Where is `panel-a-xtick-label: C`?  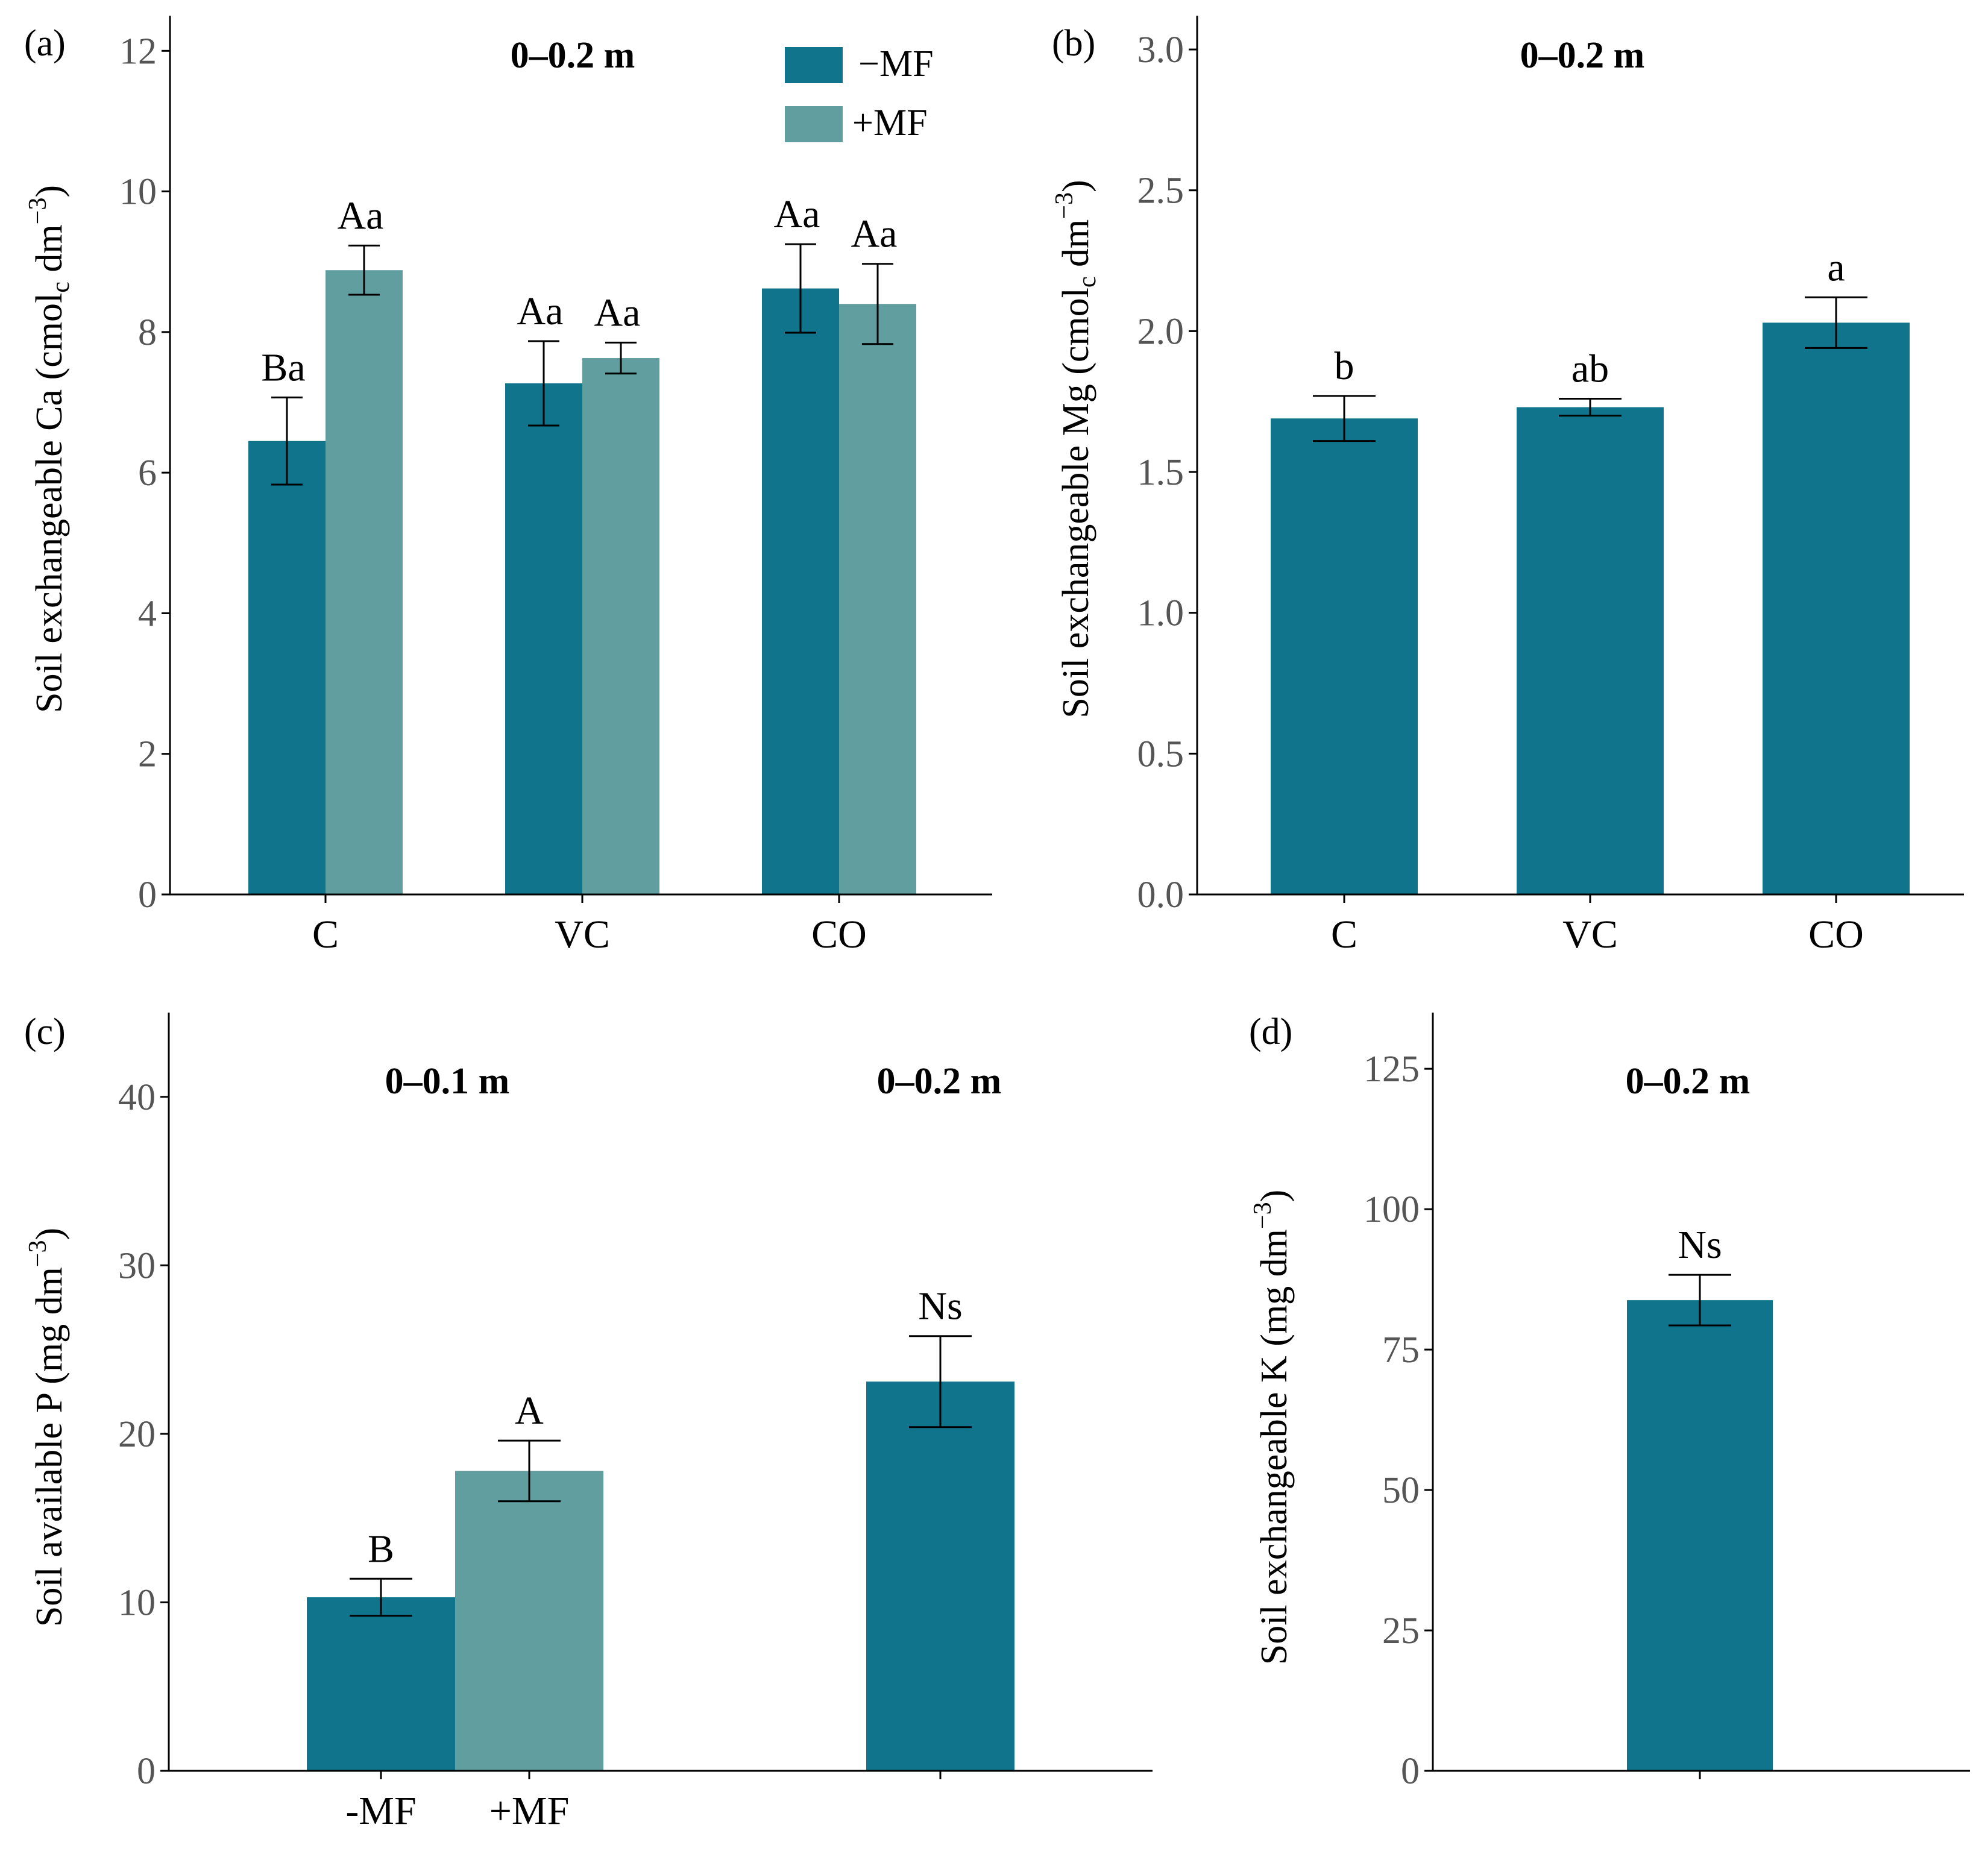
panel-a-xtick-label: C is located at coordinates (325, 935).